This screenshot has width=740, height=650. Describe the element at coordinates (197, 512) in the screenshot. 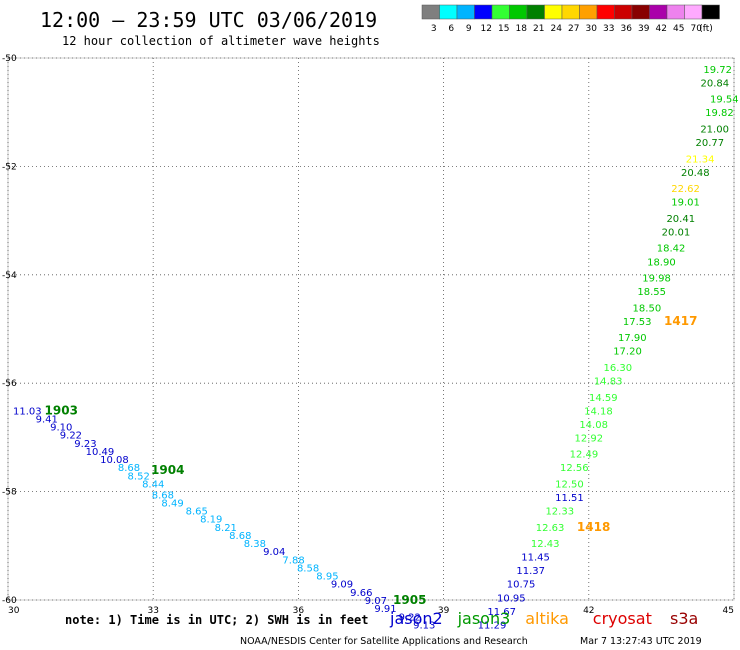

I see `wave-height-point: 8.65` at that location.